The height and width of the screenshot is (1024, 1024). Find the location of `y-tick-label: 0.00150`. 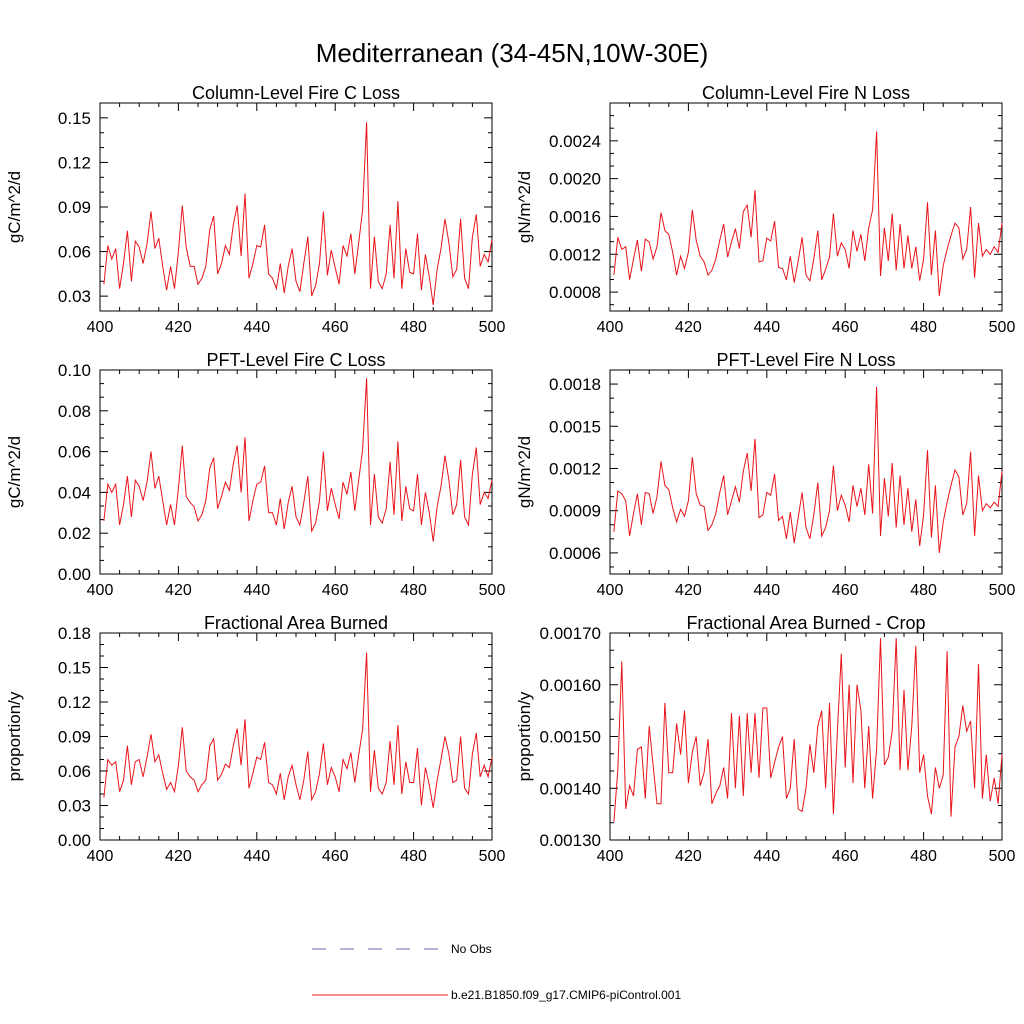

y-tick-label: 0.00150 is located at coordinates (570, 737).